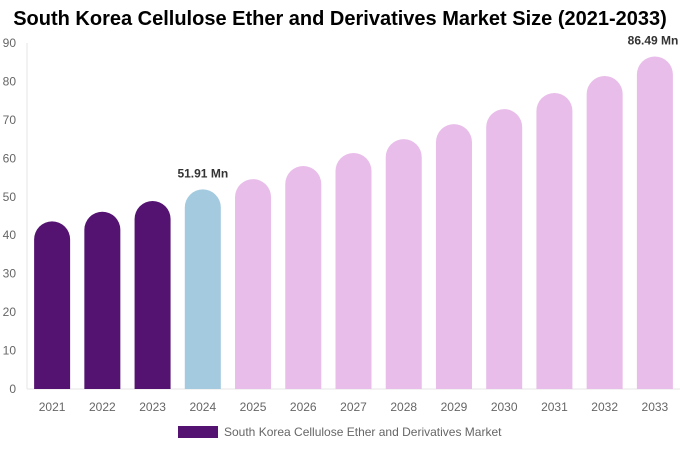  What do you see at coordinates (453, 256) in the screenshot?
I see `bar-2029` at bounding box center [453, 256].